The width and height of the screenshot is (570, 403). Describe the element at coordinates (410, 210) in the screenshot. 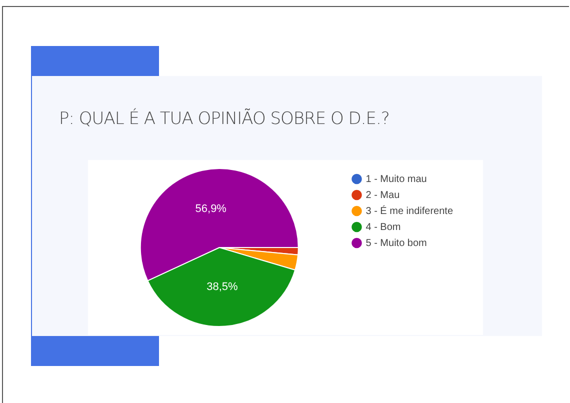

I see `legend-label: 3 - É me indiferente` at that location.